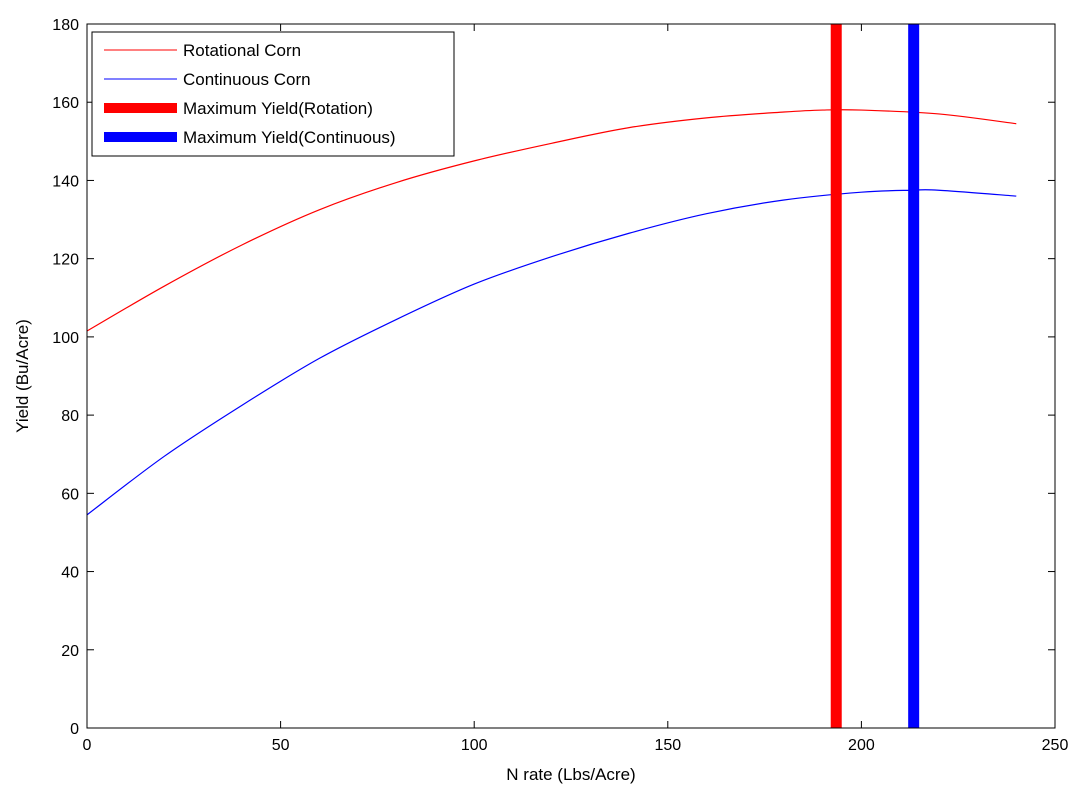 Image resolution: width=1077 pixels, height=788 pixels. Describe the element at coordinates (570, 774) in the screenshot. I see `x-axis-label: N rate (Lbs/Acre)` at that location.